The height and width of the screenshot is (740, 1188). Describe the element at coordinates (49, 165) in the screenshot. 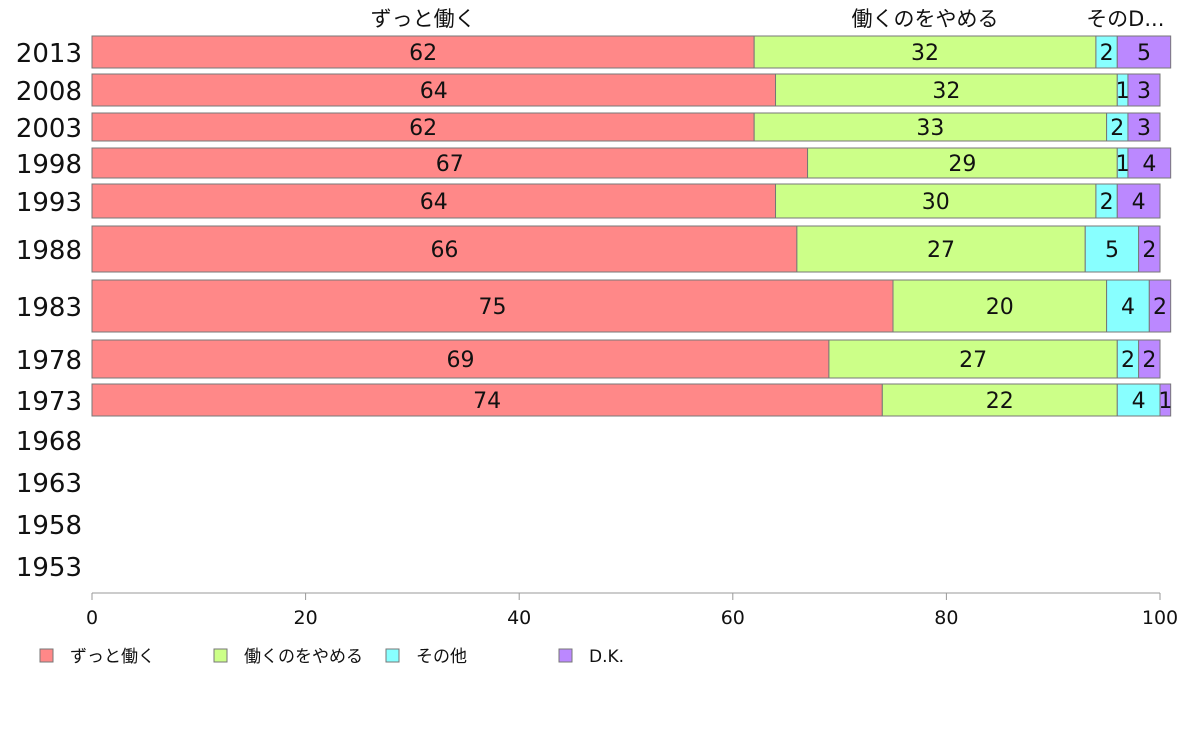

I see `y-tick-label: 1998` at that location.